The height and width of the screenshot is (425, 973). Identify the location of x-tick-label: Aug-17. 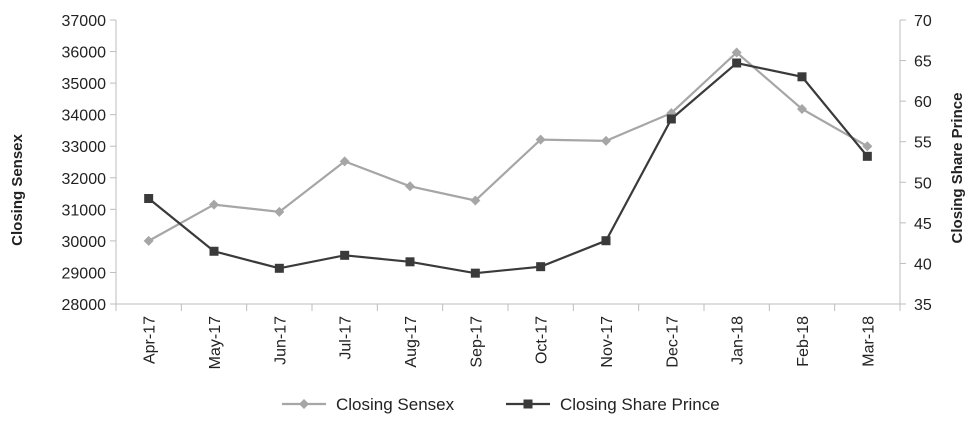
(411, 342).